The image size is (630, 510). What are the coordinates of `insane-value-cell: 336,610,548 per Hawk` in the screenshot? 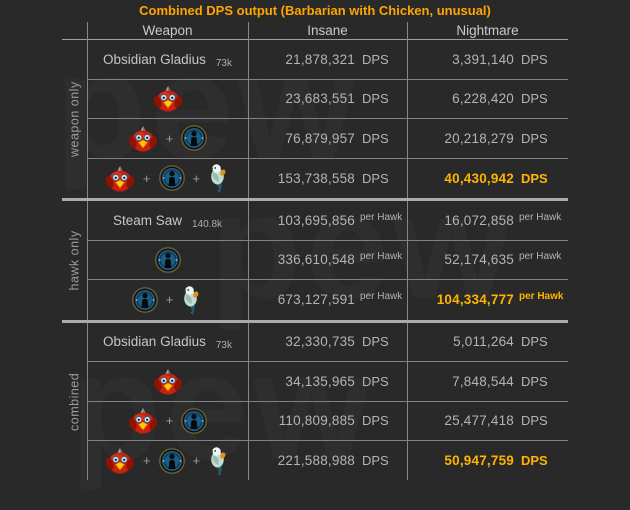 It's located at (327, 260).